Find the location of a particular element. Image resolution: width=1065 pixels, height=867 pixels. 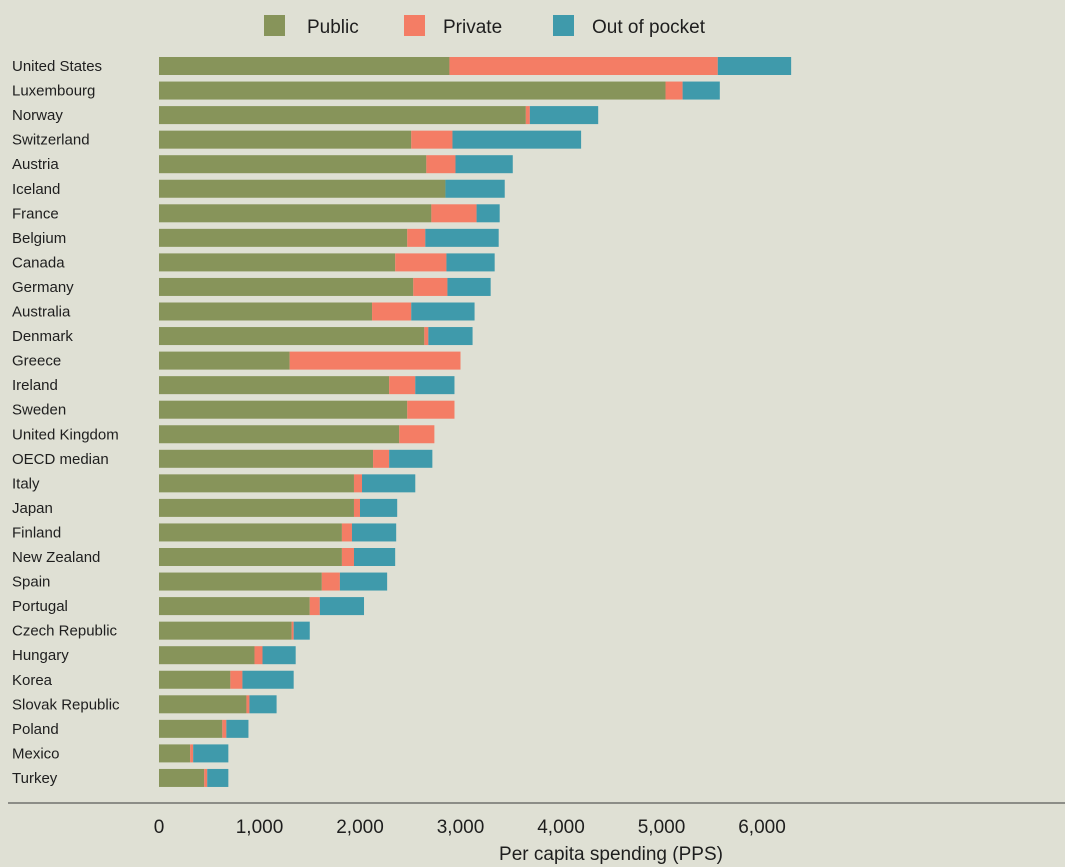

bar-italy-private is located at coordinates (358, 483).